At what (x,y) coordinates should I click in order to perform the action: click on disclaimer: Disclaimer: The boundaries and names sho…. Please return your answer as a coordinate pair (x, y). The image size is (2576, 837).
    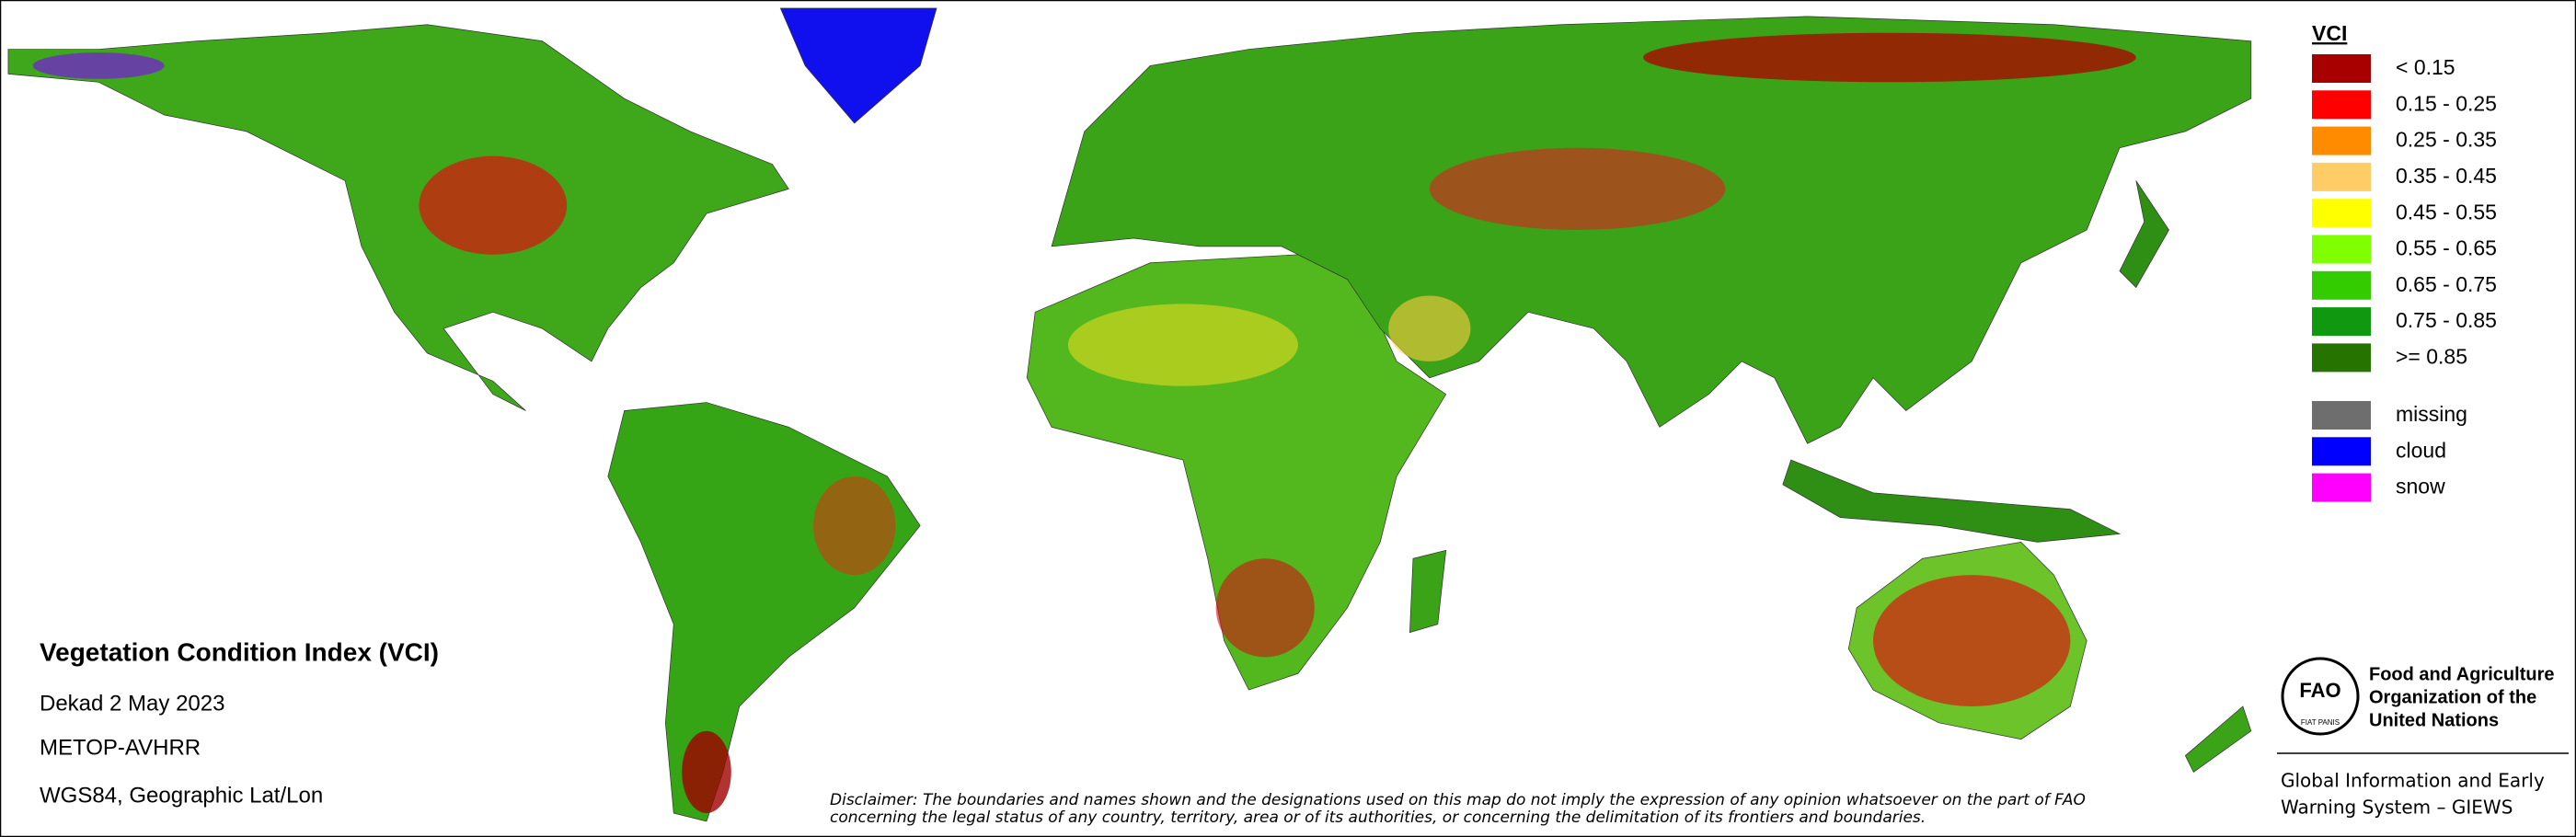
    Looking at the image, I should click on (1458, 800).